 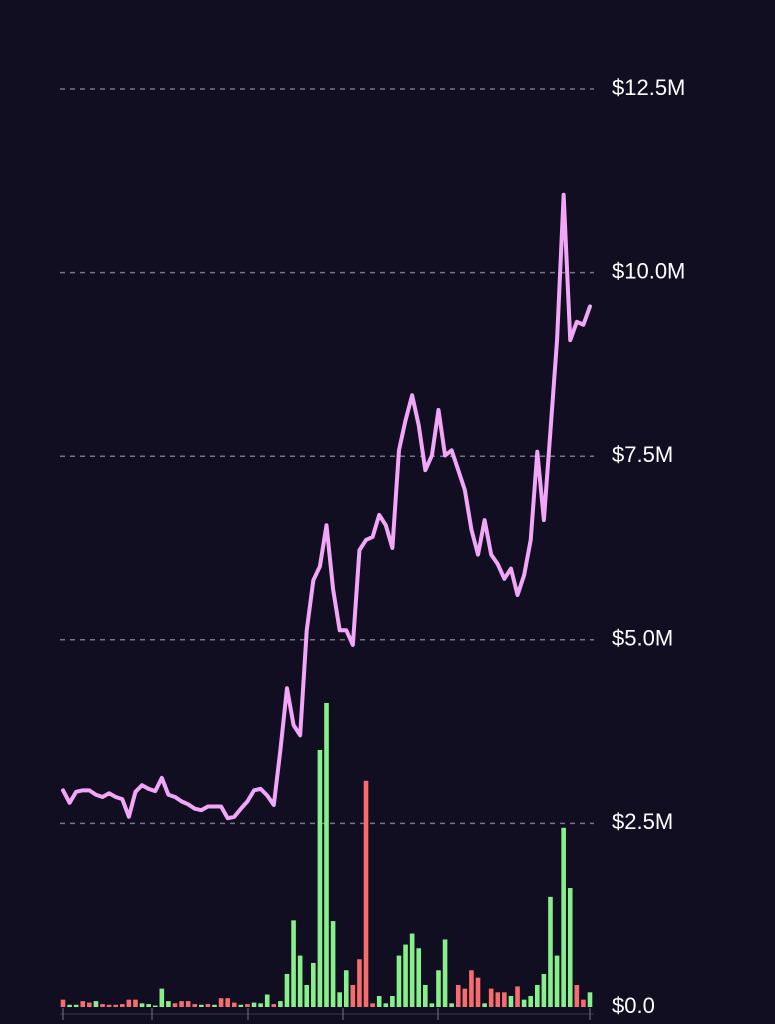 I want to click on y-tick-label: $7.5M, so click(x=642, y=454).